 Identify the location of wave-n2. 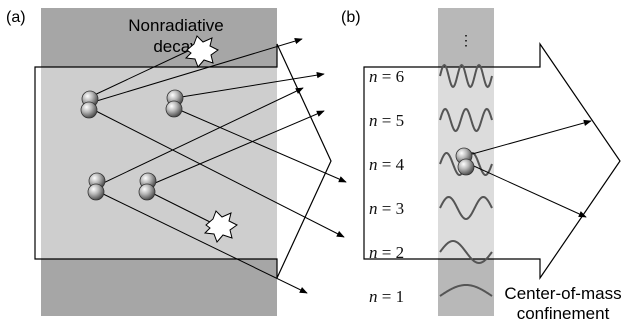
(466, 252).